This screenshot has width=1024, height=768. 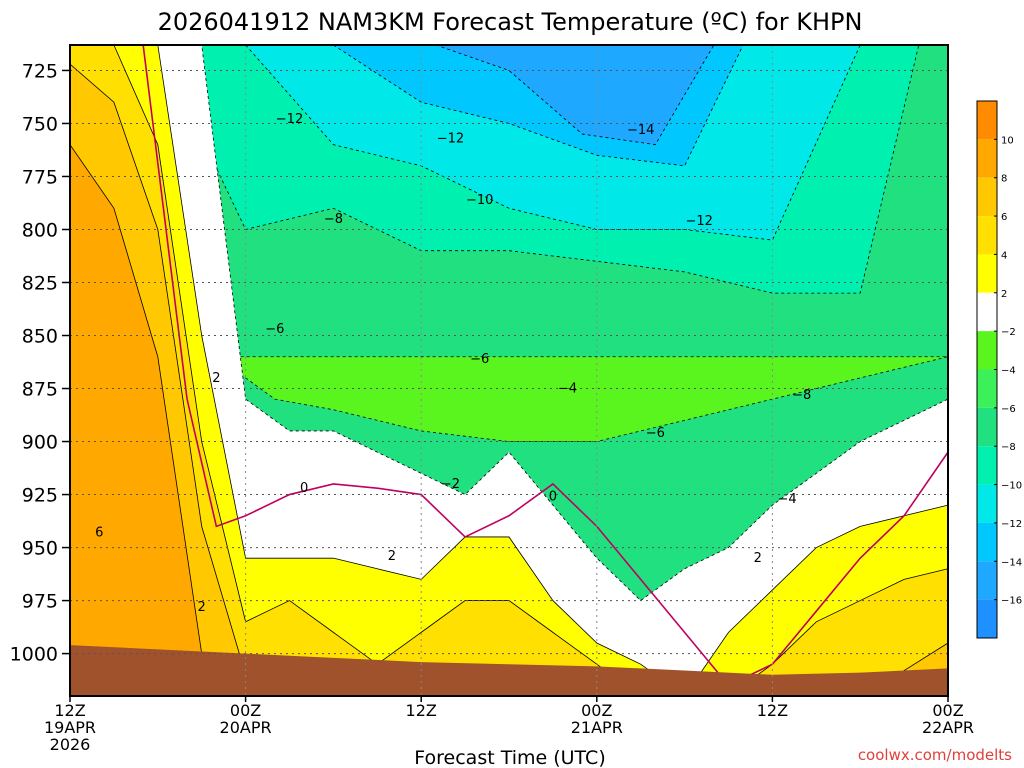 What do you see at coordinates (1007, 140) in the screenshot?
I see `colorbar-tick-label: 10` at bounding box center [1007, 140].